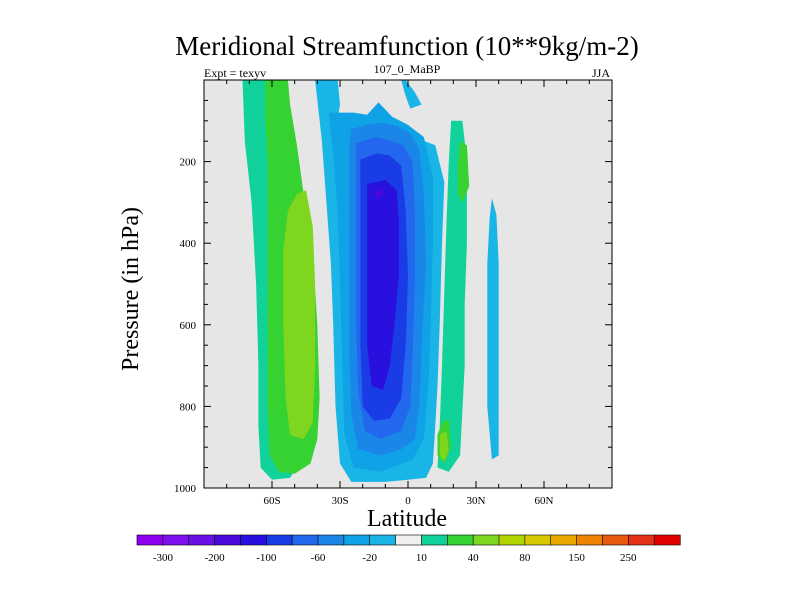 The height and width of the screenshot is (600, 800). Describe the element at coordinates (163, 558) in the screenshot. I see `colorbar-label: -300` at that location.